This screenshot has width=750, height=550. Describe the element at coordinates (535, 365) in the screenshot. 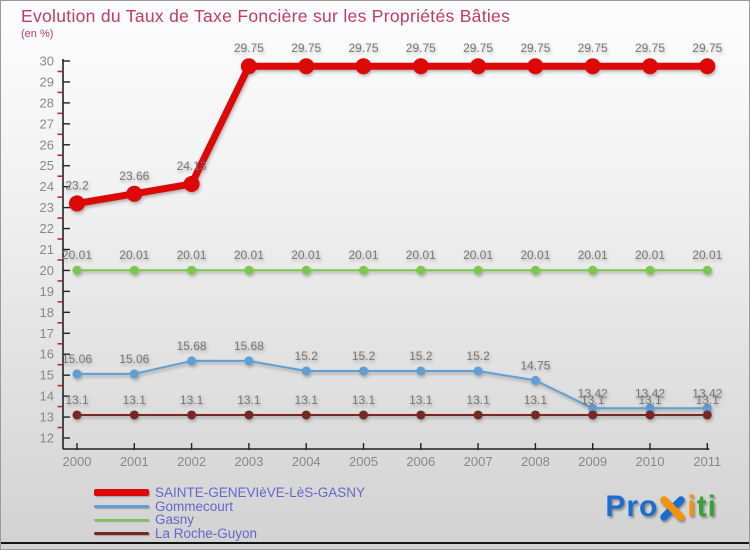

I see `data-point-label: 14.75` at that location.